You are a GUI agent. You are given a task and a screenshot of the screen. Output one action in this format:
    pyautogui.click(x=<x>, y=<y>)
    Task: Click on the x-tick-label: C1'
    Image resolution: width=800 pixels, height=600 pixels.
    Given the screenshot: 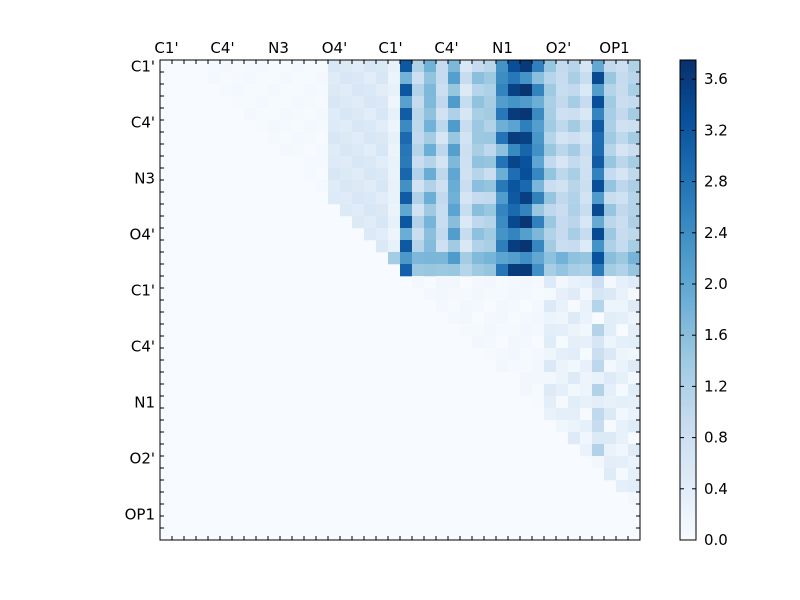 What is the action you would take?
    pyautogui.click(x=390, y=48)
    